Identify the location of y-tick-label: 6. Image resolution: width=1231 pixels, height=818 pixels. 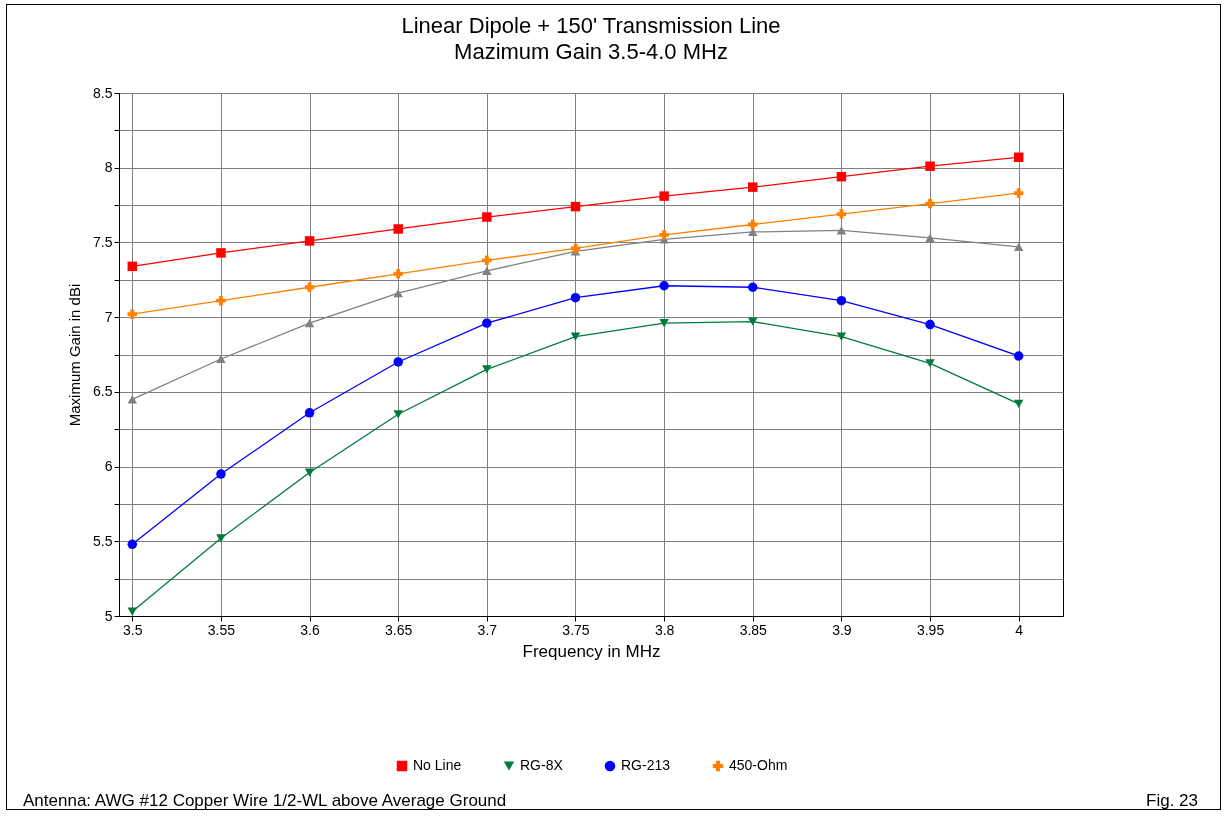
(108, 466).